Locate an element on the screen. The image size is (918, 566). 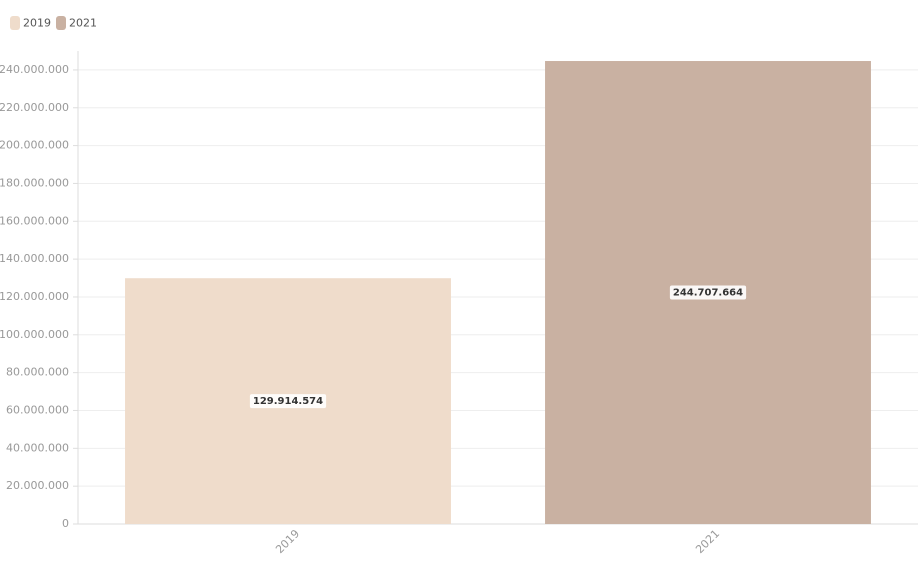
y-tick-label: 160.000.000 is located at coordinates (34, 220).